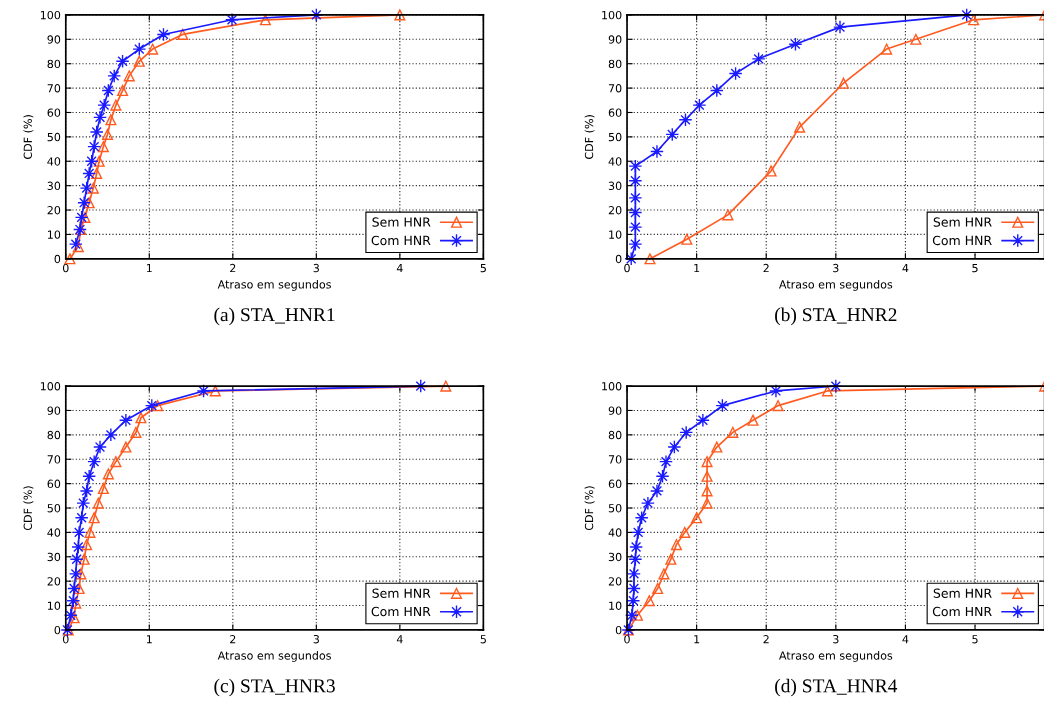 The height and width of the screenshot is (711, 1044). What do you see at coordinates (835, 285) in the screenshot?
I see `x-axis-title: Atraso em segundos` at bounding box center [835, 285].